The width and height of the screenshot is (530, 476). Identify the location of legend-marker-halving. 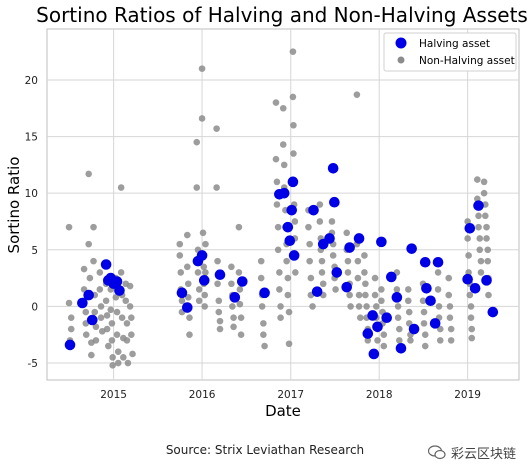
(401, 43).